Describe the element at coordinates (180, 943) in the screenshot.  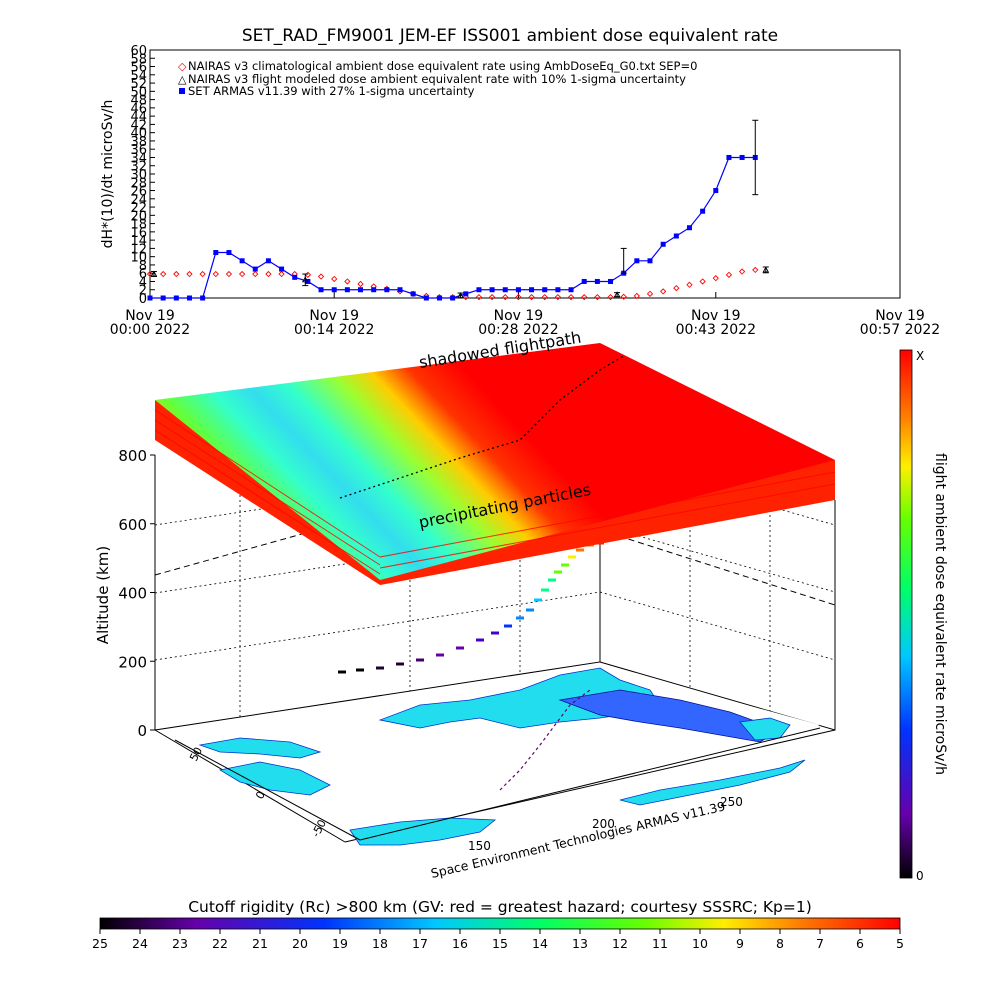
I see `rigidity-tick-label: 23` at that location.